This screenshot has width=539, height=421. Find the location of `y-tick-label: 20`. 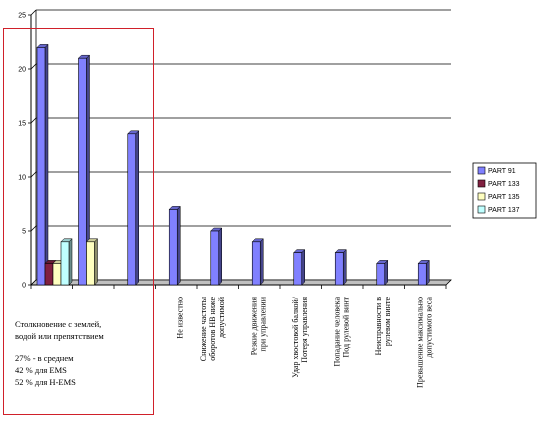

y-tick-label: 20 is located at coordinates (22, 70).